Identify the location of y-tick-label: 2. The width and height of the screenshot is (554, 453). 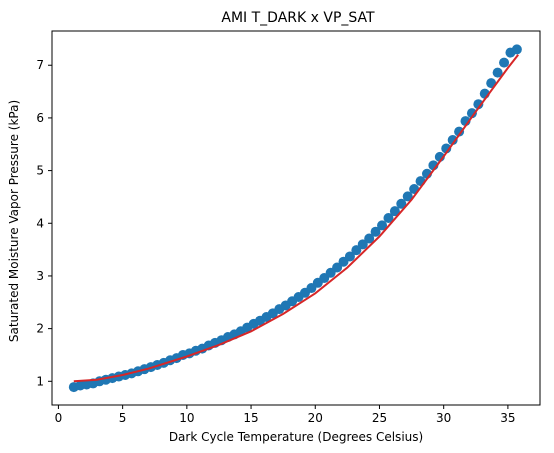
(40, 329).